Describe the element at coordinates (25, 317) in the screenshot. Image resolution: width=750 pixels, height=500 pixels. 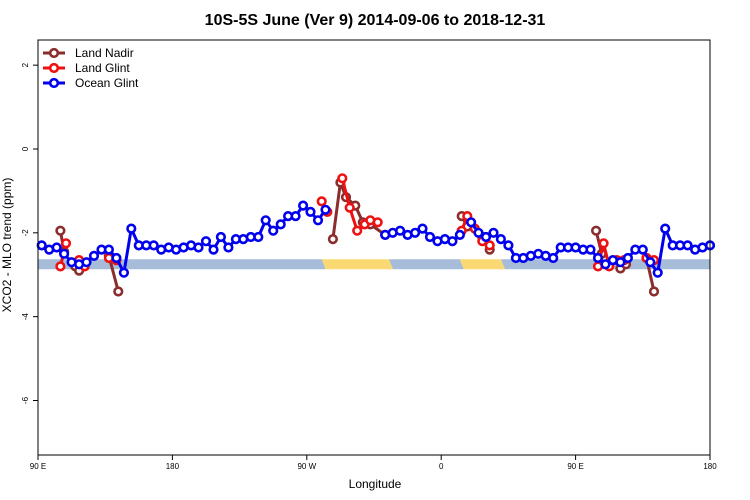
I see `y-tick-label: -4` at that location.